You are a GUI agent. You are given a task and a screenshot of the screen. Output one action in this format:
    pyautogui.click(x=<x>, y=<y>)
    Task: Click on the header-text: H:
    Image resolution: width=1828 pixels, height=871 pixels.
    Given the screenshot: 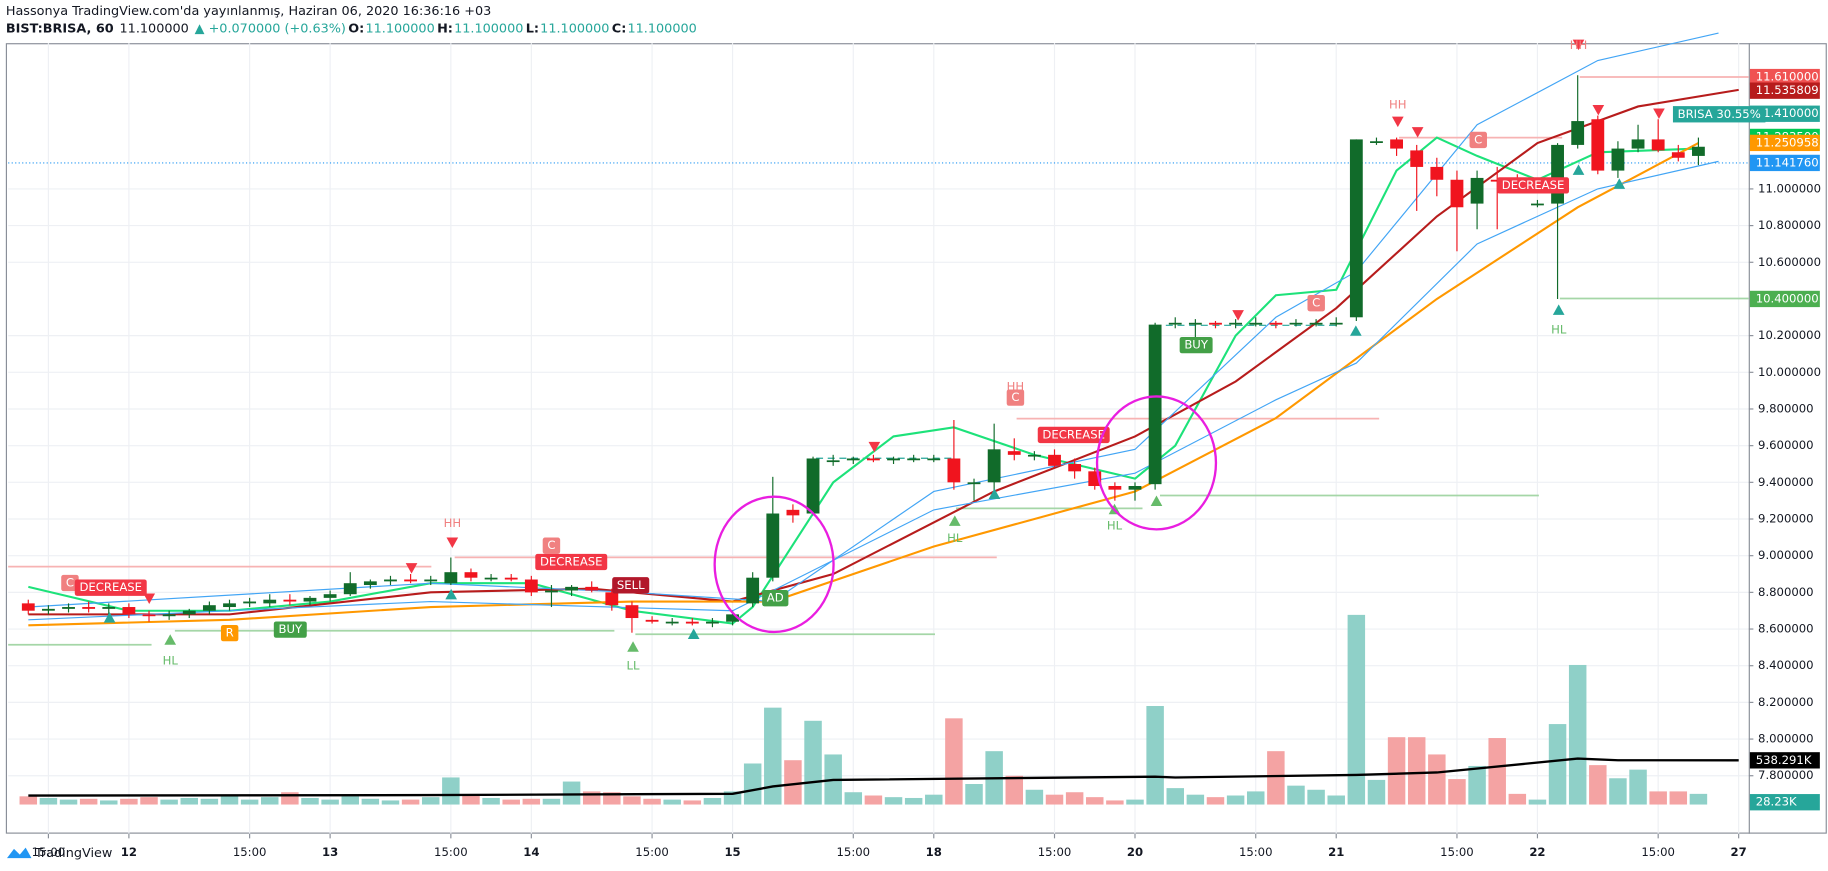 What is the action you would take?
    pyautogui.click(x=445, y=29)
    